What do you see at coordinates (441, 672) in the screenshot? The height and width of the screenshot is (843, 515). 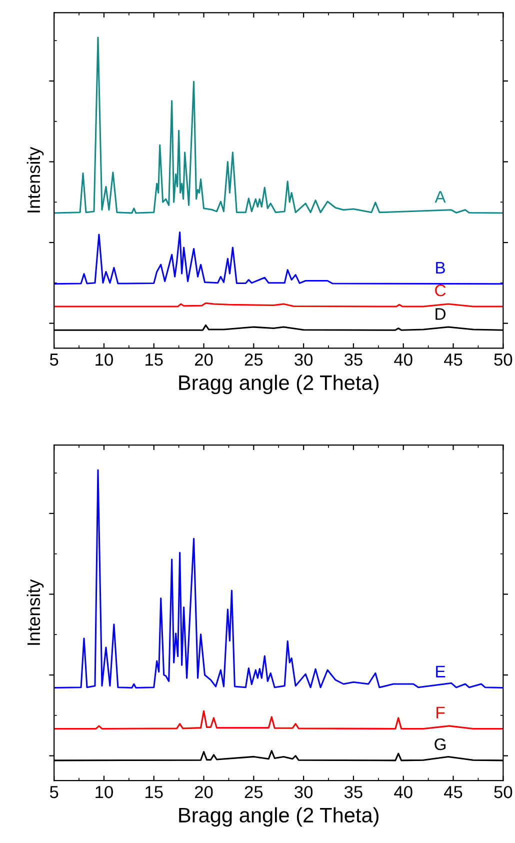 I see `series-label: E` at bounding box center [441, 672].